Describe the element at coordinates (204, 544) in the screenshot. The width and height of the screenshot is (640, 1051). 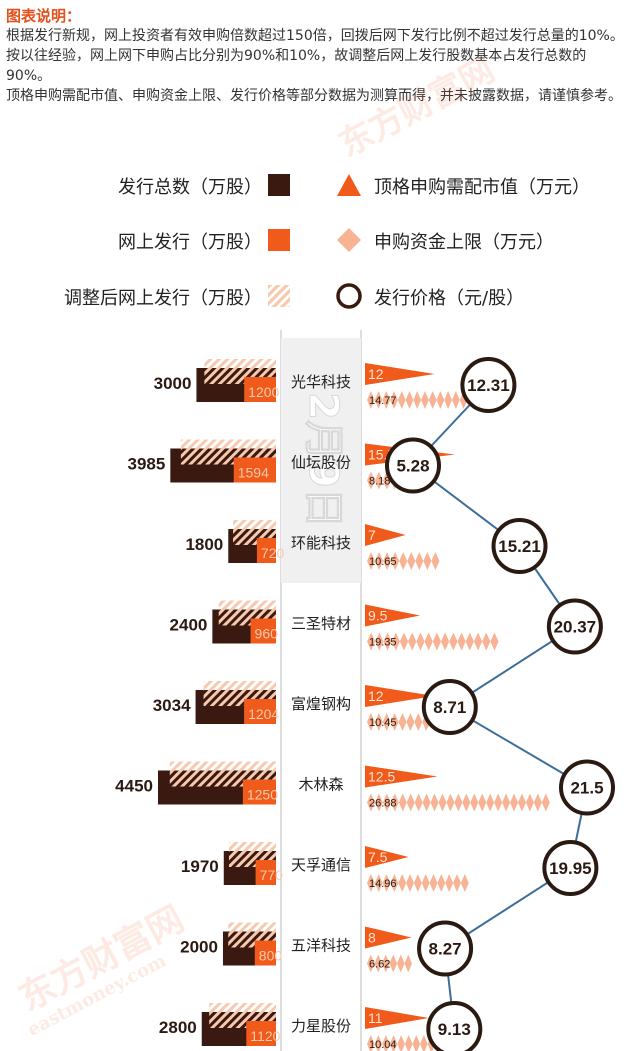
I see `total-label: 1800` at that location.